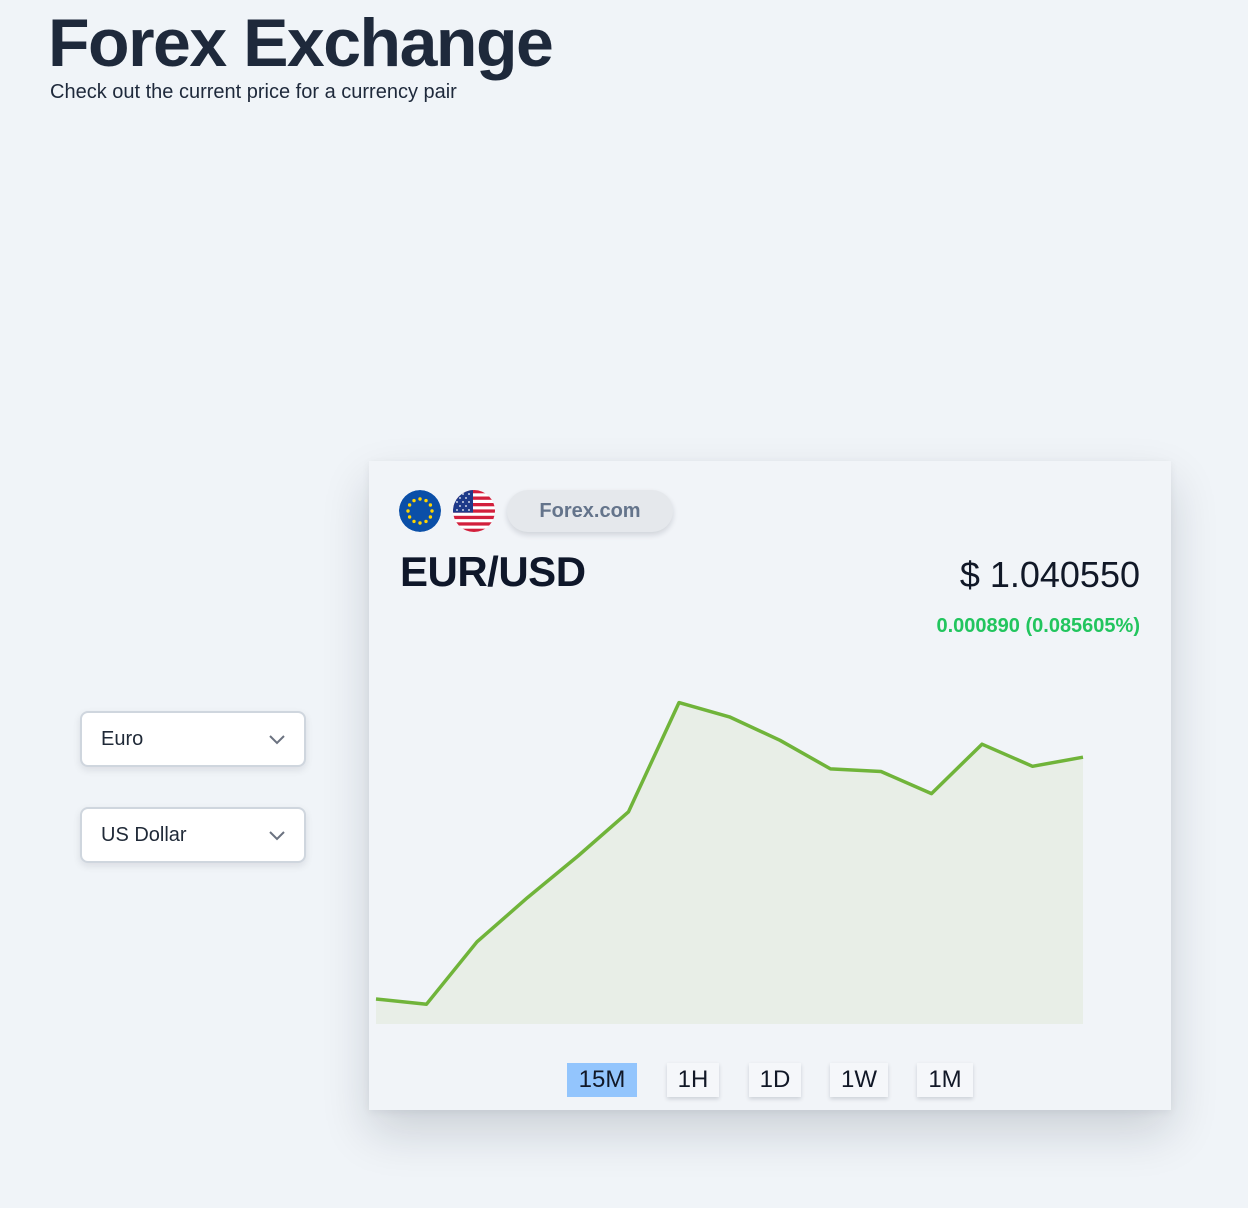 Image resolution: width=1248 pixels, height=1208 pixels. Describe the element at coordinates (193, 835) in the screenshot. I see `quote-currency-select: US Dollar` at that location.